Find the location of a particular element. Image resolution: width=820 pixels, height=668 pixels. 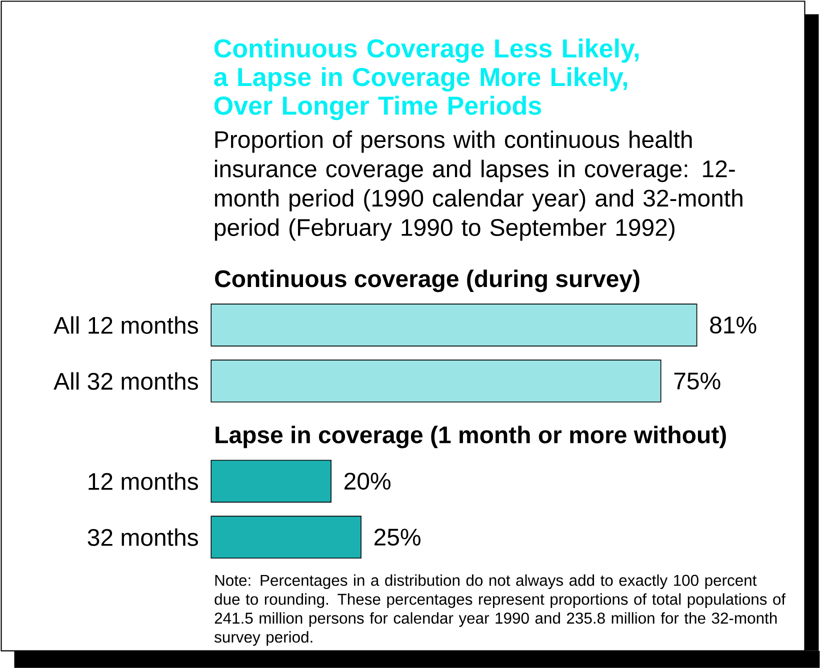

y-tick-label: All 32 months is located at coordinates (126, 381).